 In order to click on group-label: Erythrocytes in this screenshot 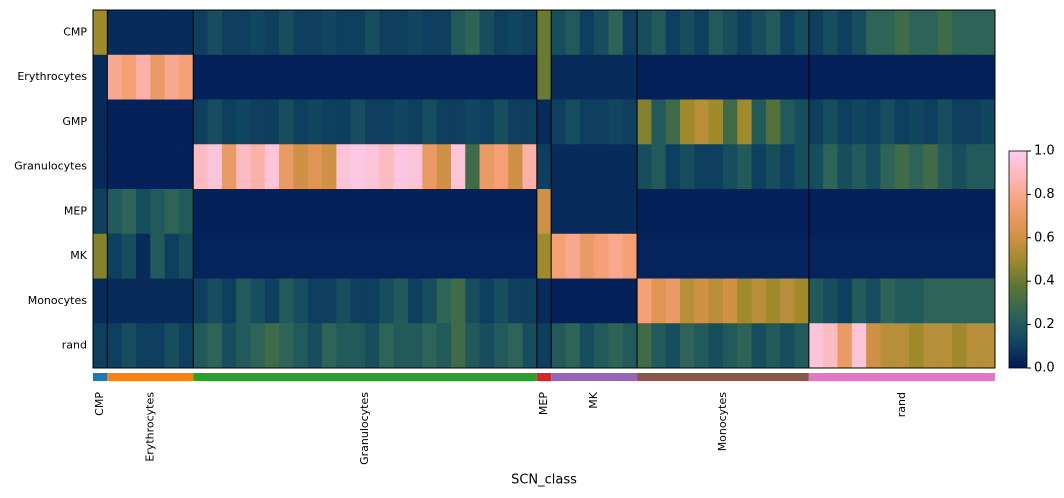, I will do `click(149, 427)`.